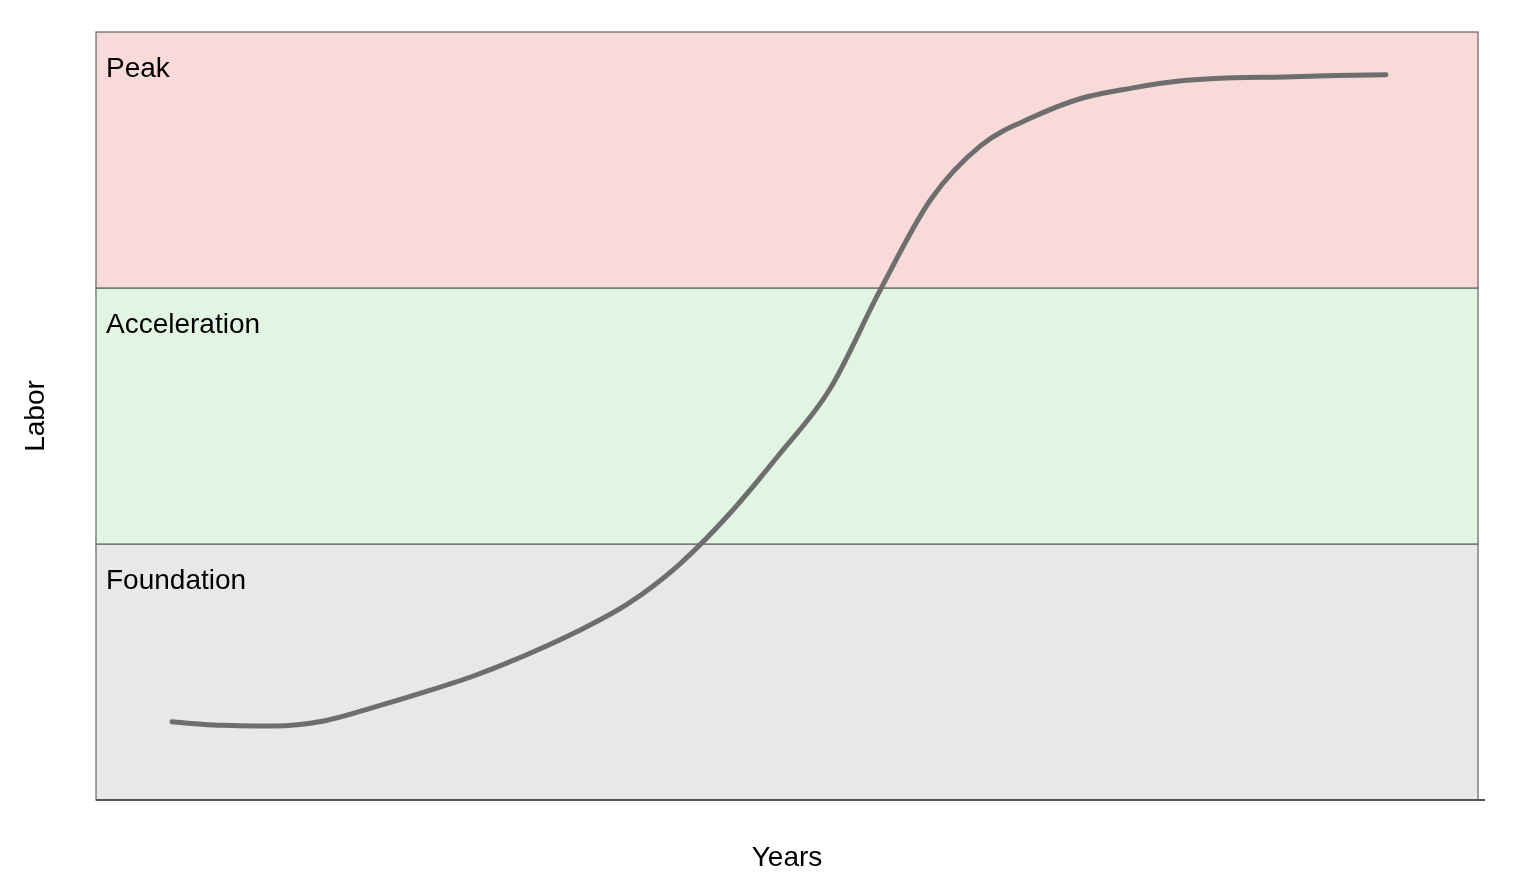 The image size is (1520, 886). What do you see at coordinates (183, 323) in the screenshot?
I see `band-label: Acceleration` at bounding box center [183, 323].